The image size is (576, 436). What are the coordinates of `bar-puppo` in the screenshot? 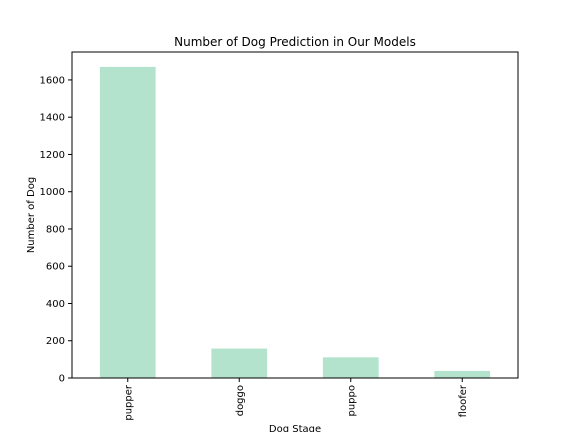 It's located at (350, 367).